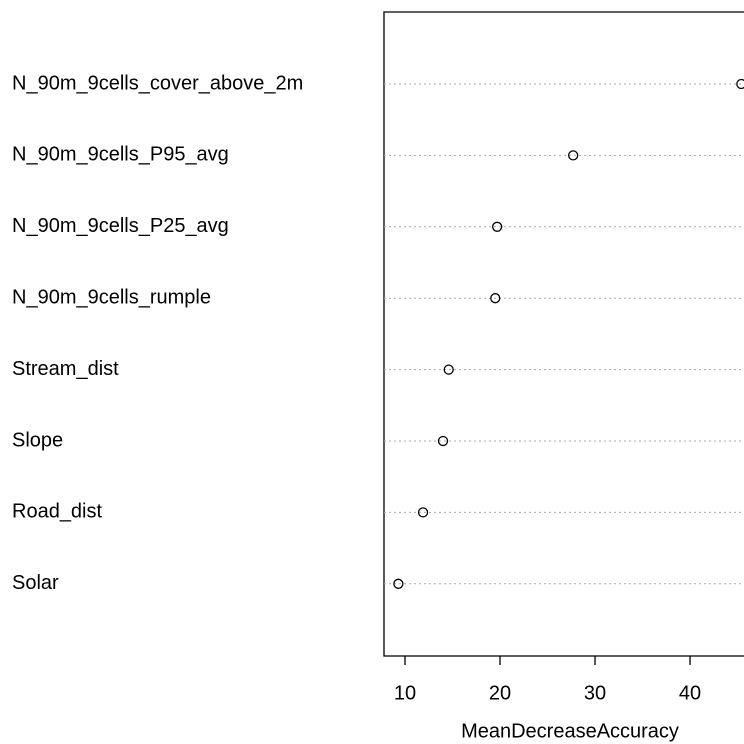  I want to click on y-tick-label: N_90m_9cells_cover_above_2m, so click(157, 83).